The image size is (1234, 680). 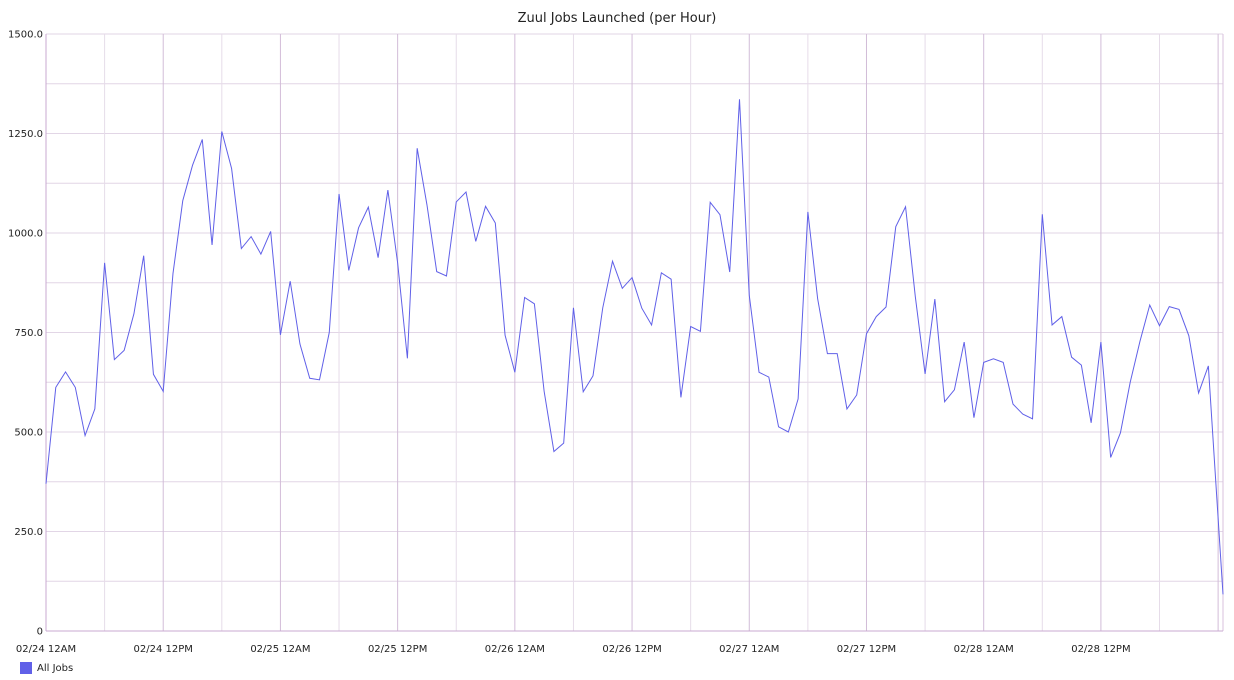 I want to click on x-tick-label: 02/27 12PM, so click(x=866, y=649).